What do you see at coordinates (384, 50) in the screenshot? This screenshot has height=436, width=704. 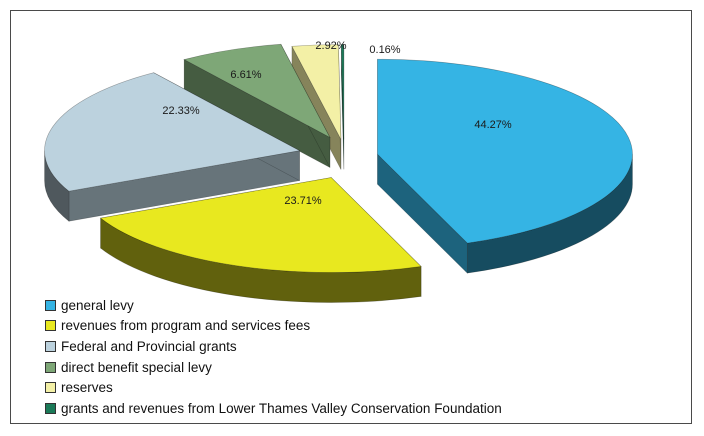 I see `slice-value-label: 0.16%` at bounding box center [384, 50].